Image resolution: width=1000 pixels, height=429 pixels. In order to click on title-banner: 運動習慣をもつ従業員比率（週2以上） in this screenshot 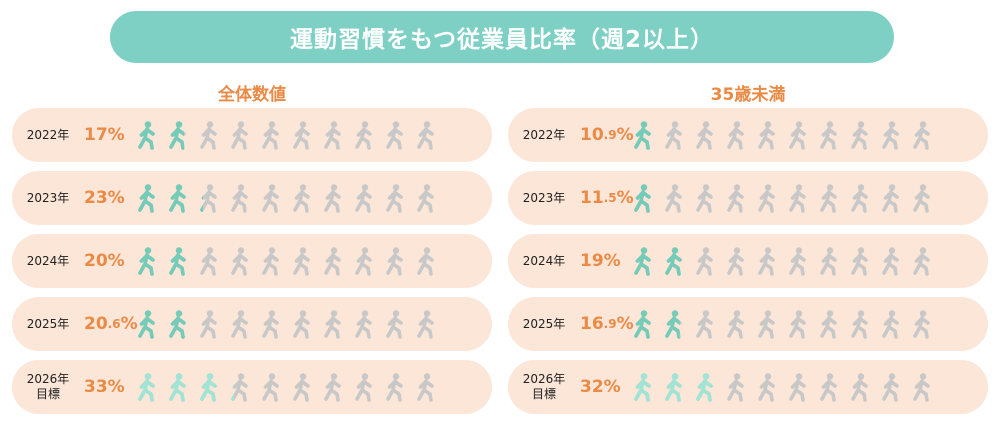, I will do `click(502, 37)`.